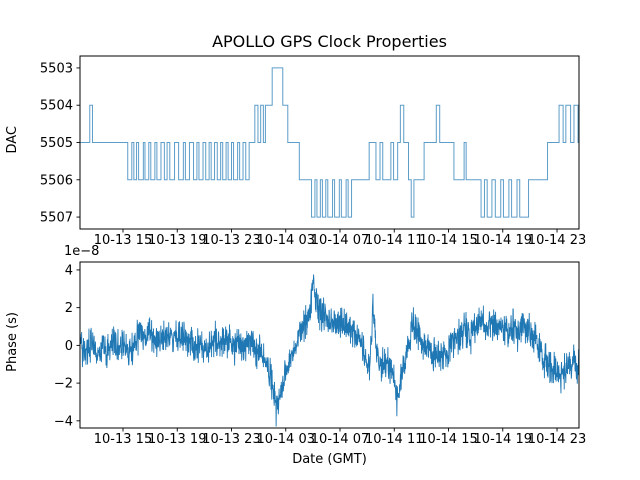 The width and height of the screenshot is (640, 480). Describe the element at coordinates (63, 384) in the screenshot. I see `y-tick-label: −2` at that location.